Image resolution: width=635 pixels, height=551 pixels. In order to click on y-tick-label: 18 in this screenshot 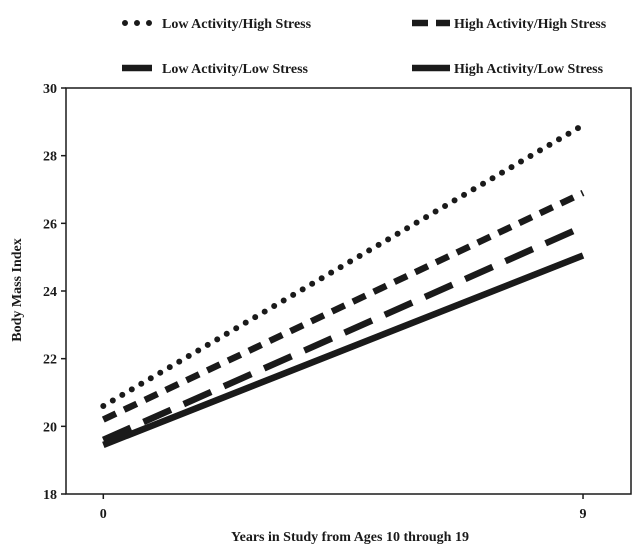, I will do `click(50, 495)`.